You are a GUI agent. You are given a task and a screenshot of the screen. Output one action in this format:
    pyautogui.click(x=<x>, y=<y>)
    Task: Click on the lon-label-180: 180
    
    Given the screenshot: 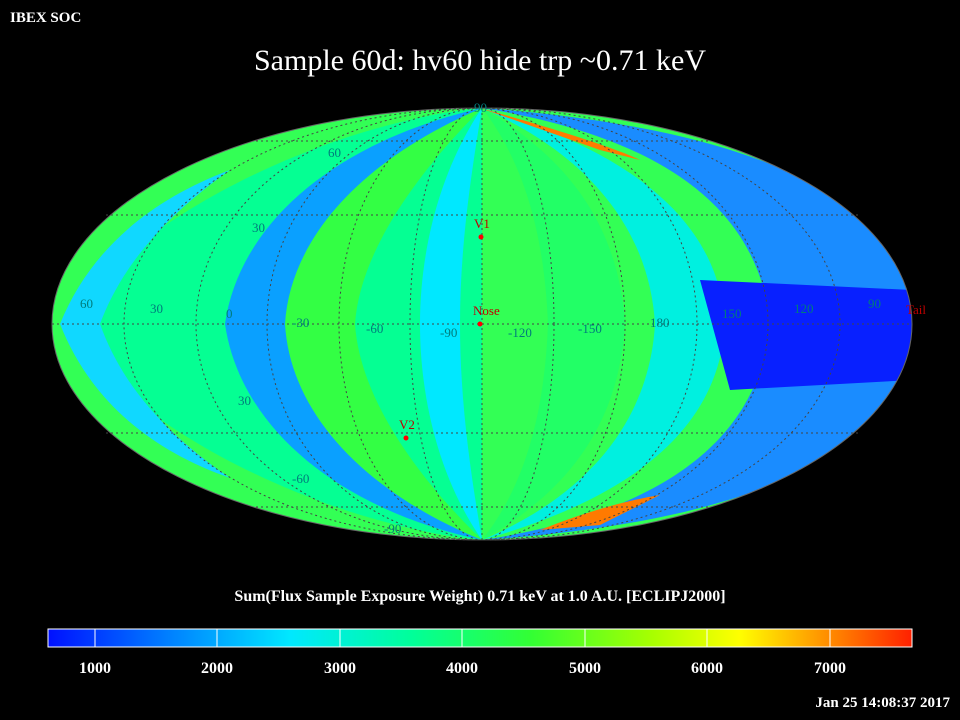 What is the action you would take?
    pyautogui.click(x=660, y=322)
    